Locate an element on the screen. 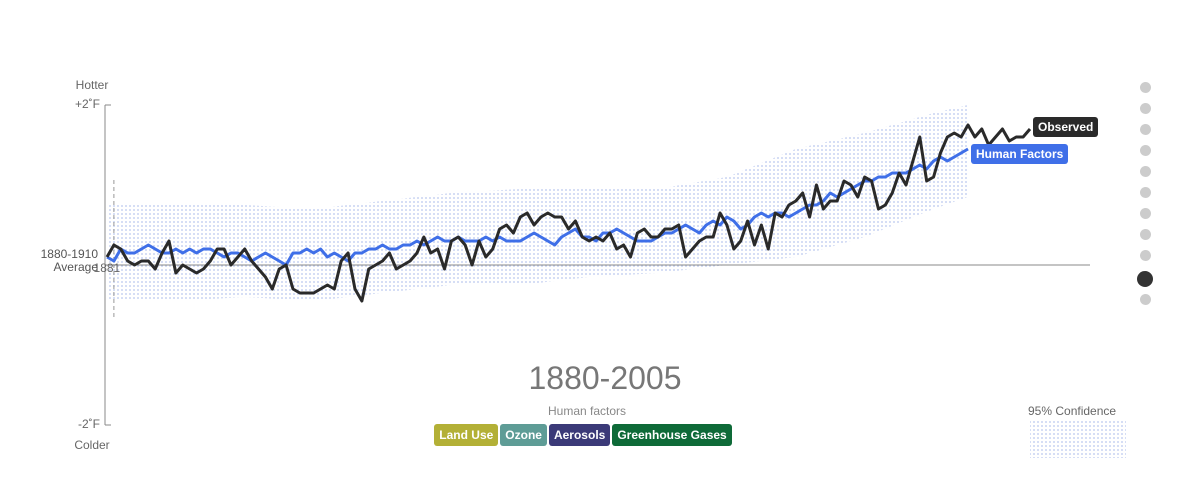  y-tick-label: 1880-1910 Average is located at coordinates (69, 260).